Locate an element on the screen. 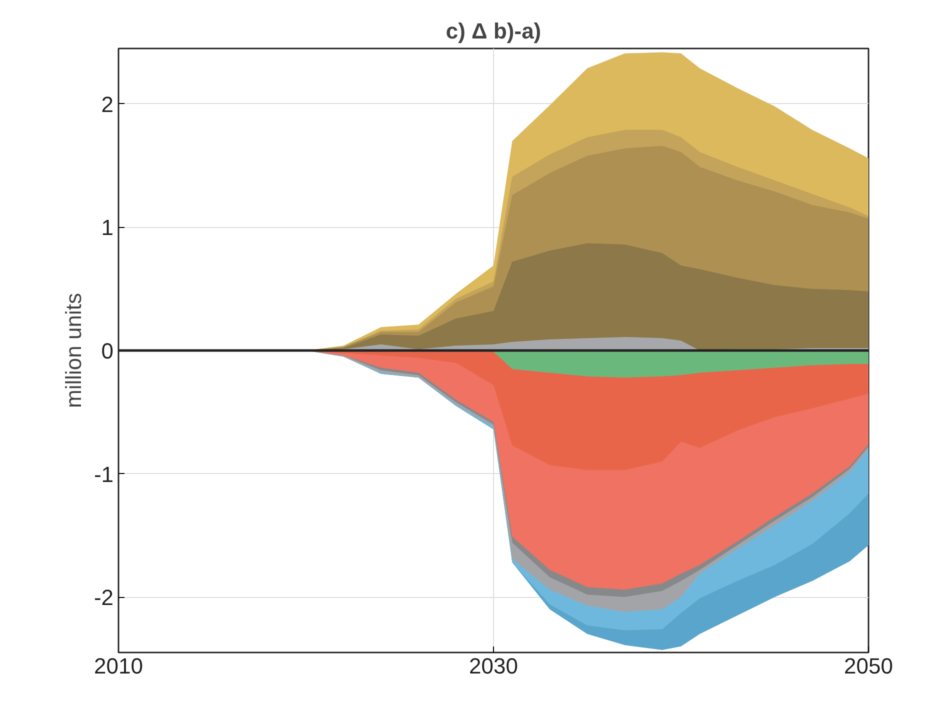 The width and height of the screenshot is (926, 706). y-axis-title: million units is located at coordinates (73, 350).